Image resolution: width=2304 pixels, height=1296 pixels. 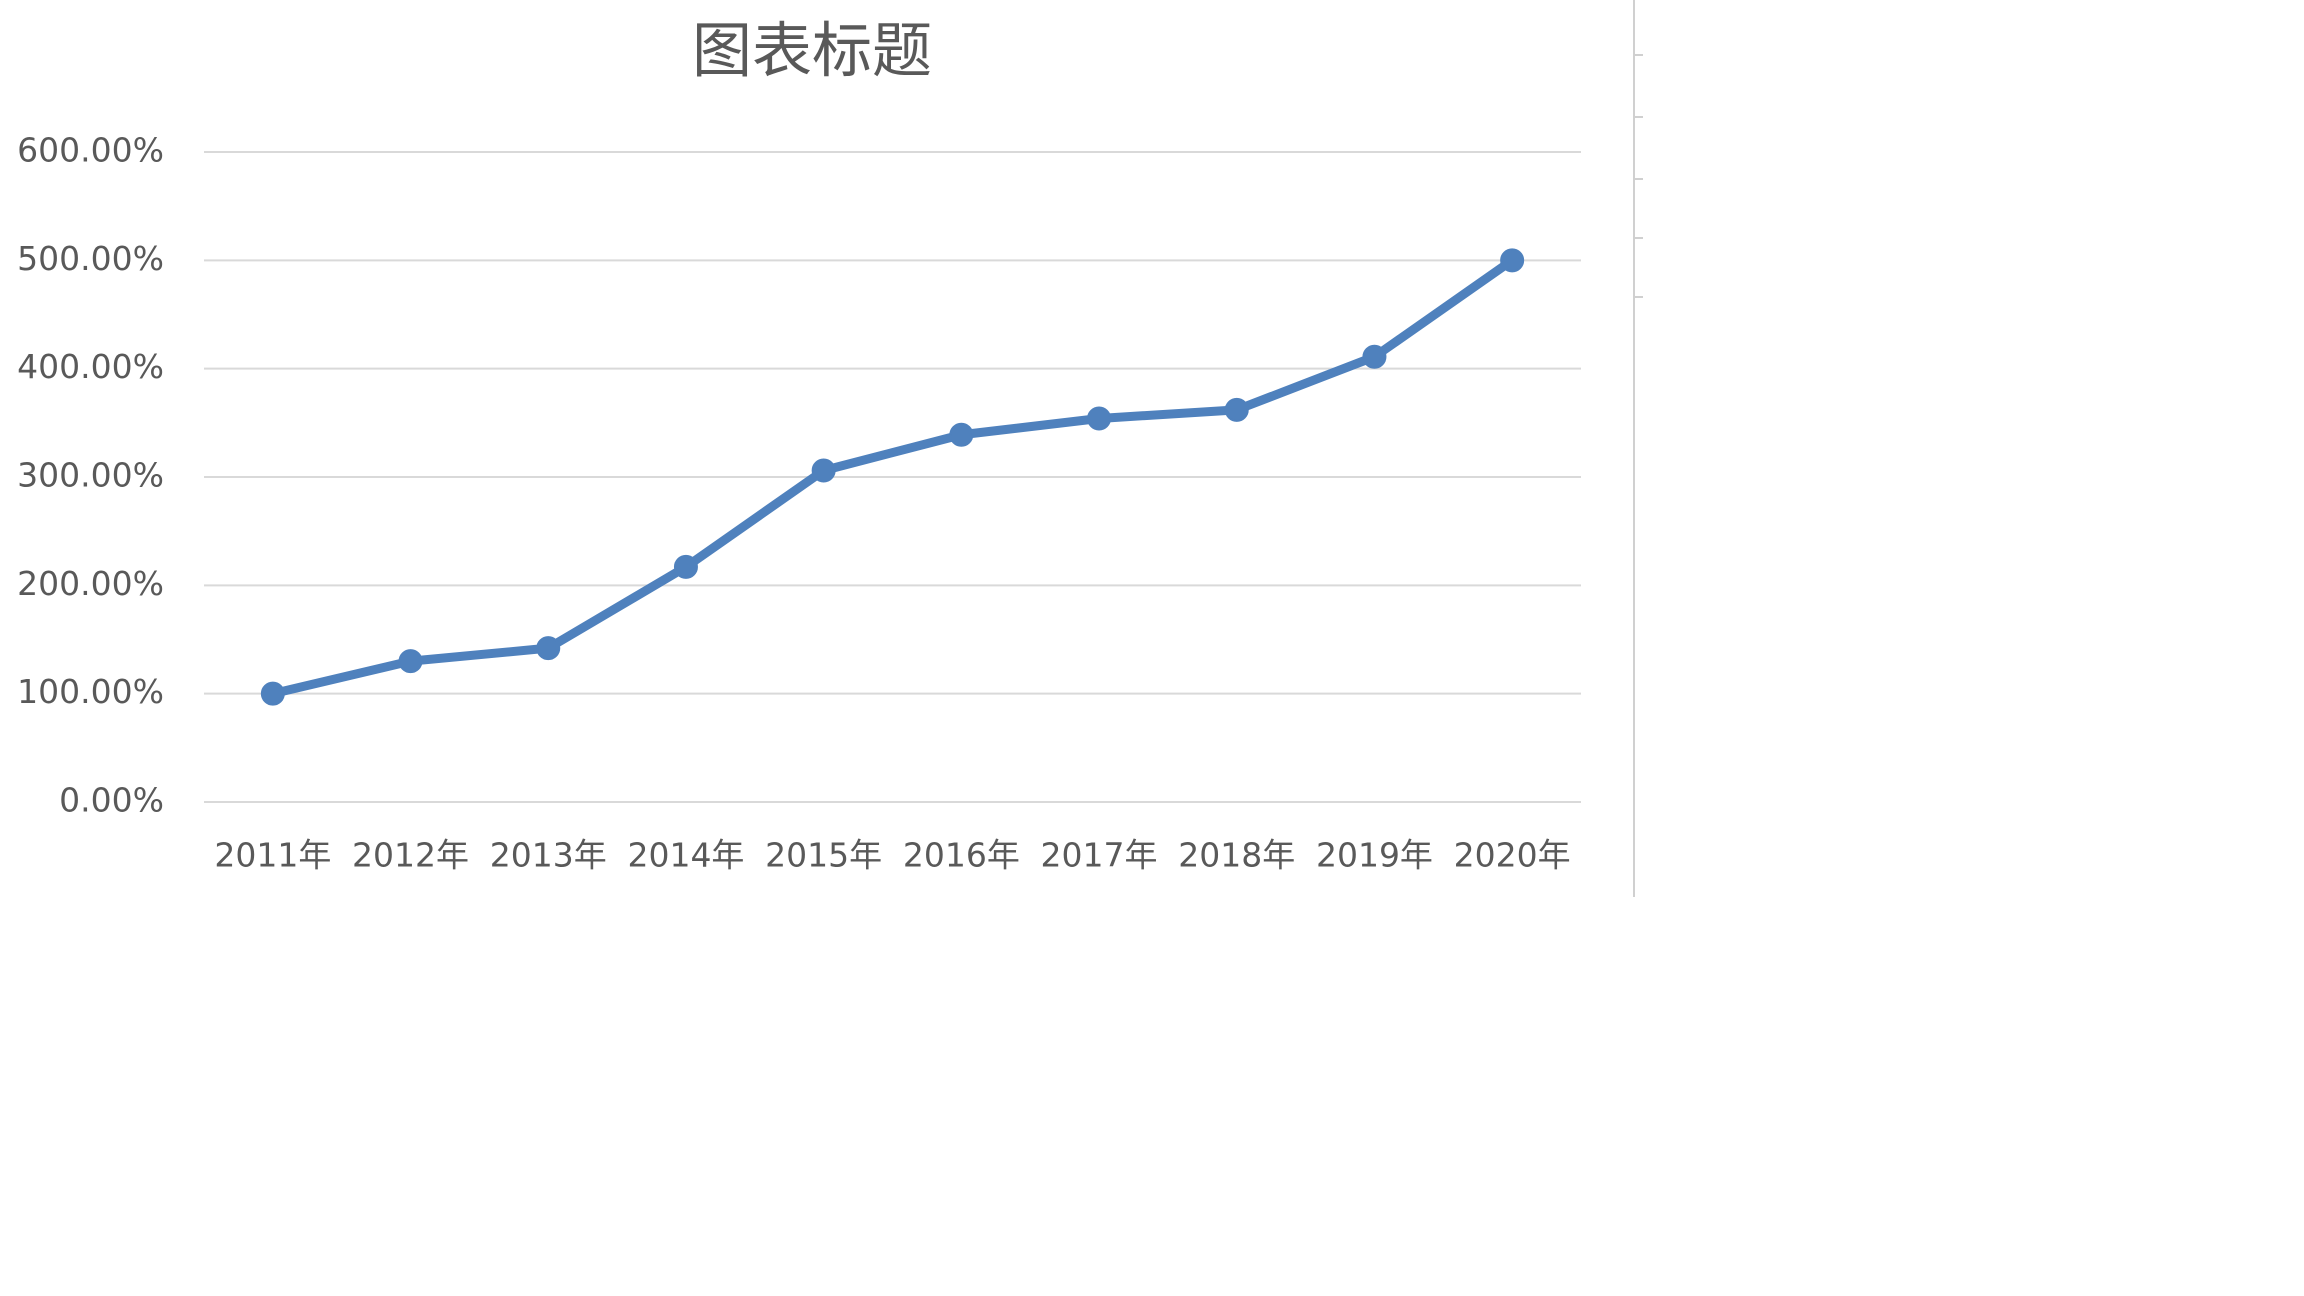 What do you see at coordinates (1512, 855) in the screenshot?
I see `x-tick-label: 2020年` at bounding box center [1512, 855].